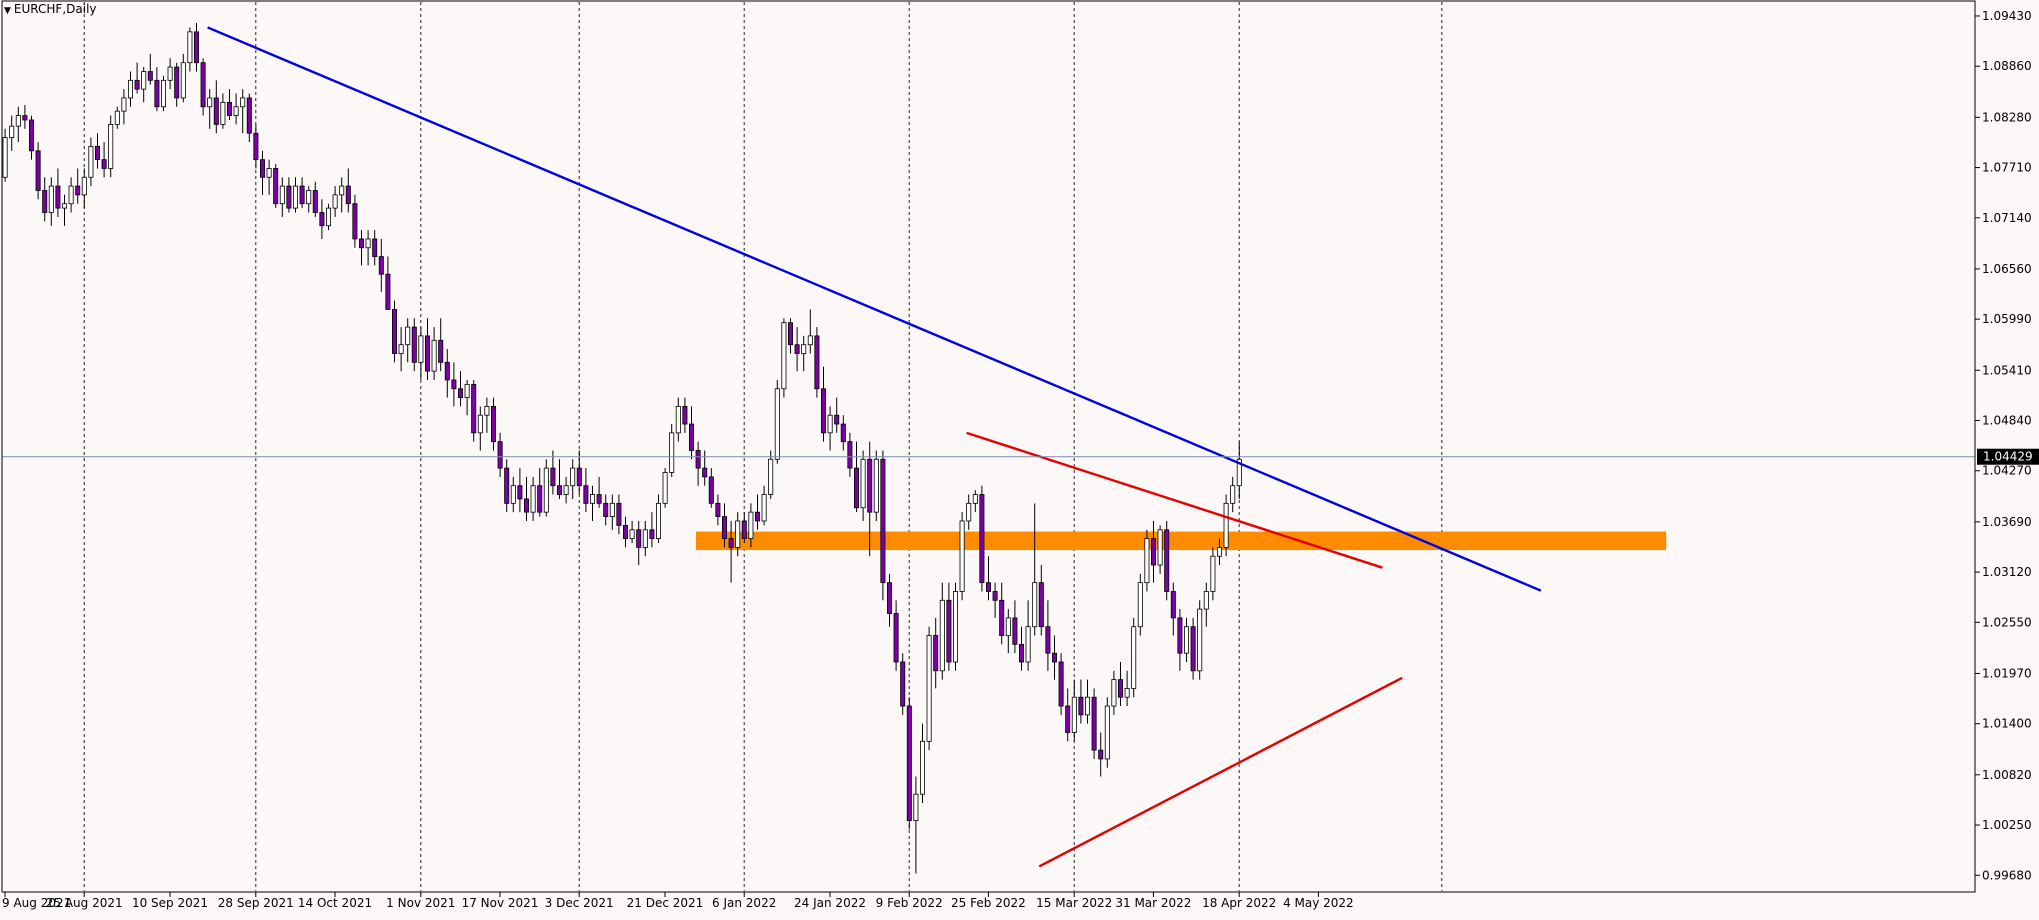 This screenshot has height=920, width=2039. Describe the element at coordinates (2007, 16) in the screenshot. I see `y-tick-label: 1.09430` at that location.